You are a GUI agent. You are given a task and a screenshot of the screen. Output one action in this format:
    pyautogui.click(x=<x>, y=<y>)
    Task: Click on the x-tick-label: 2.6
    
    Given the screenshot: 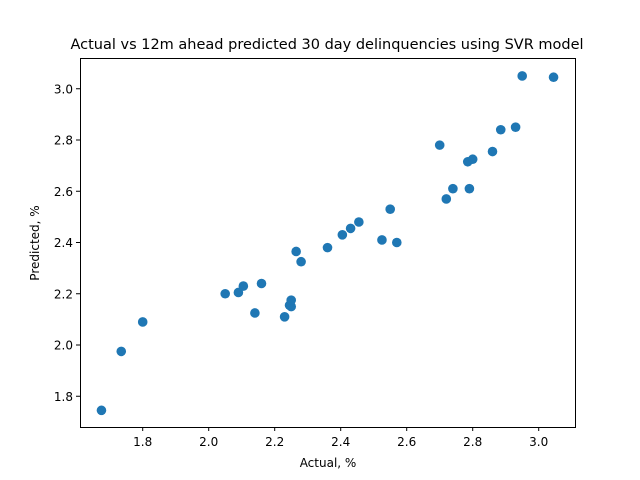 What is the action you would take?
    pyautogui.click(x=406, y=442)
    